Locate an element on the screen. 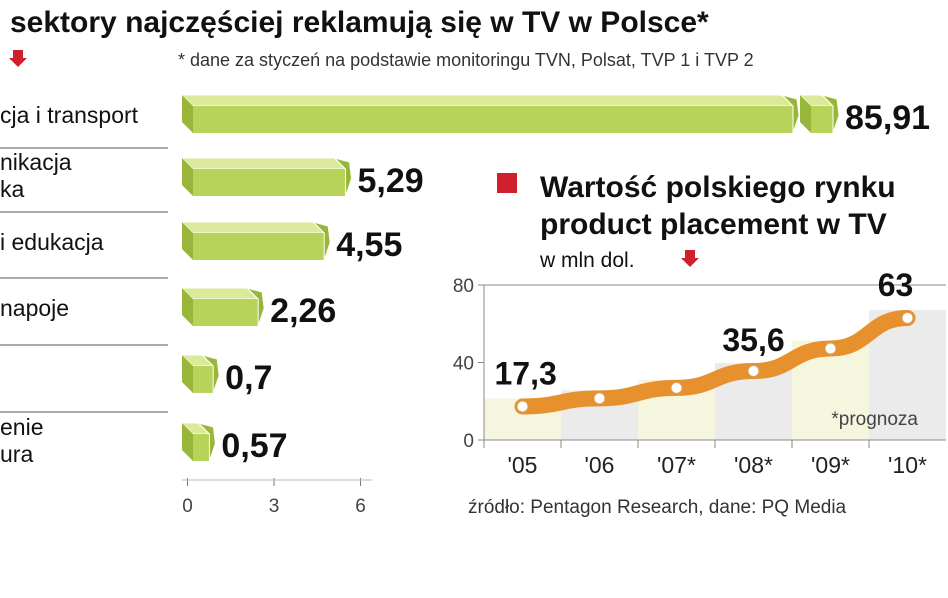 The height and width of the screenshot is (598, 948). point-value-label: 17,3 is located at coordinates (526, 373).